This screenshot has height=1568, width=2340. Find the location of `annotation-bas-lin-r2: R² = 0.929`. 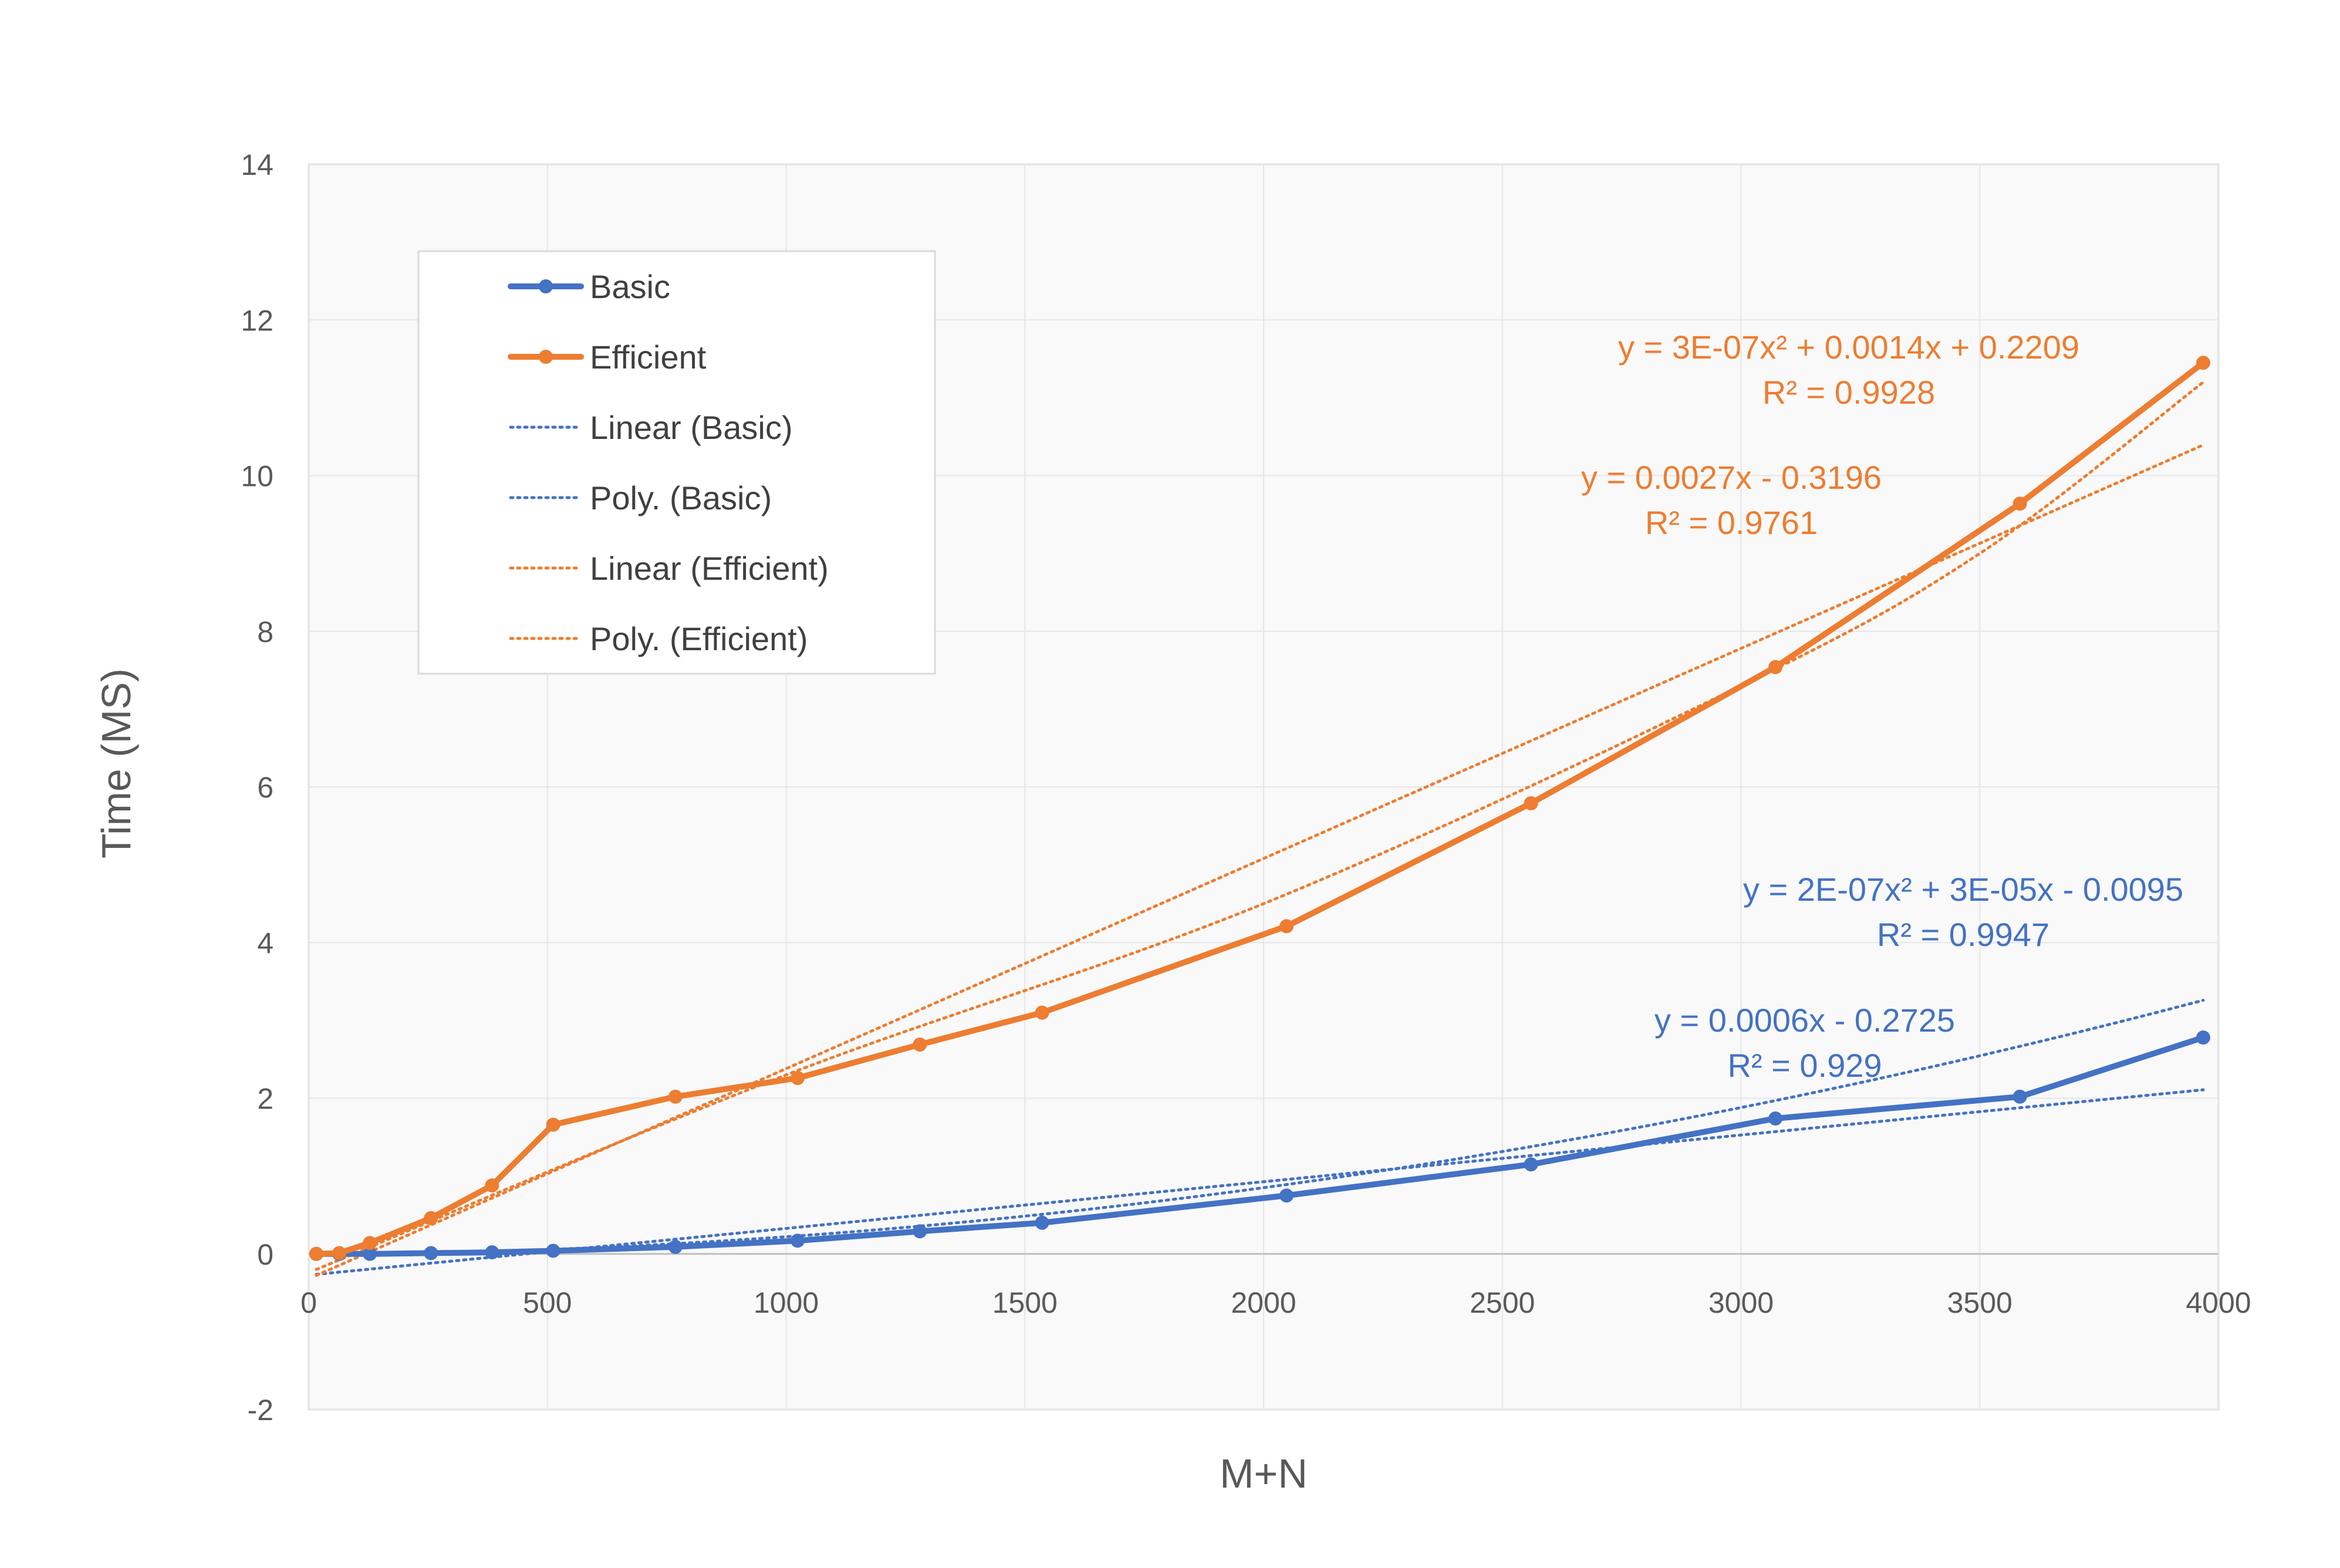

annotation-bas-lin-r2: R² = 0.929 is located at coordinates (1805, 1065).